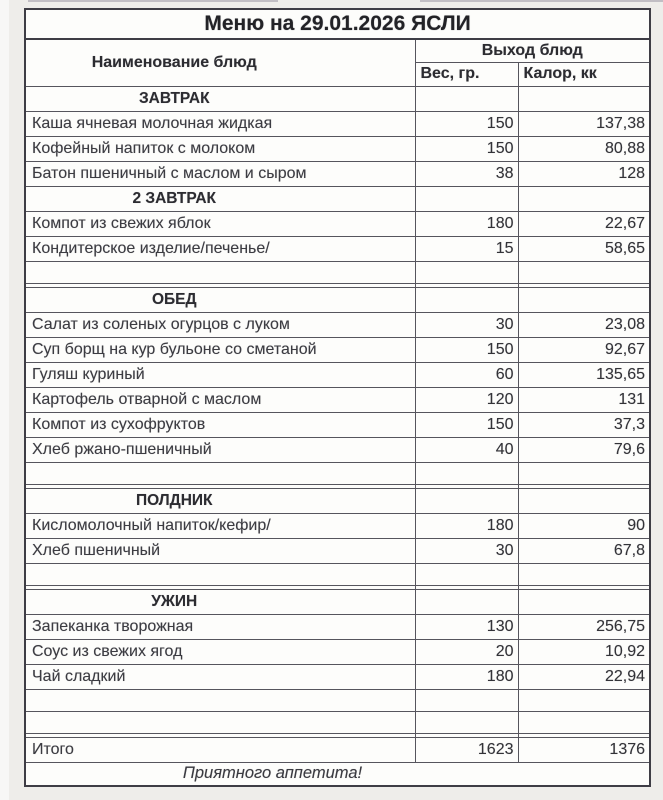 Image resolution: width=663 pixels, height=800 pixels. I want to click on col-header-calories: Калор, кк, so click(584, 74).